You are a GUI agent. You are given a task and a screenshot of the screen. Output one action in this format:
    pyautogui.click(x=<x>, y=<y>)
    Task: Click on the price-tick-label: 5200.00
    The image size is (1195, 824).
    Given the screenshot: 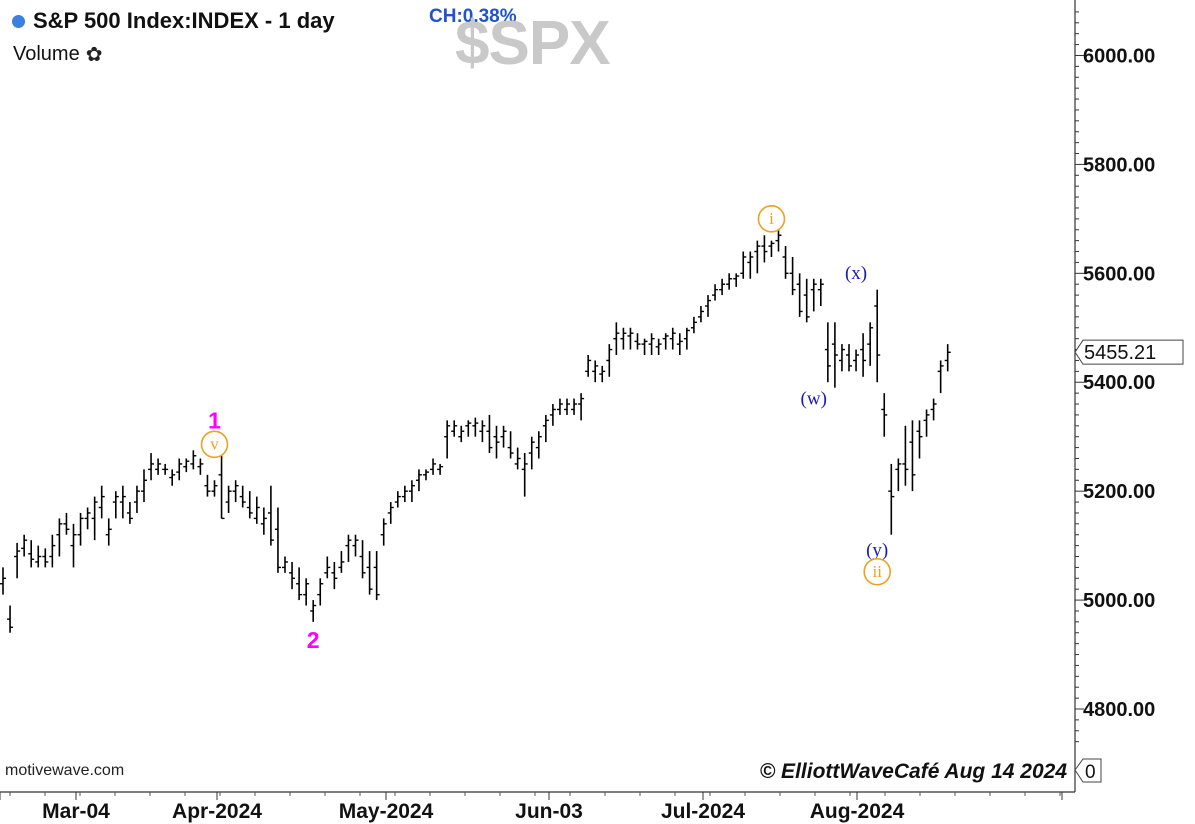 What is the action you would take?
    pyautogui.click(x=1119, y=492)
    